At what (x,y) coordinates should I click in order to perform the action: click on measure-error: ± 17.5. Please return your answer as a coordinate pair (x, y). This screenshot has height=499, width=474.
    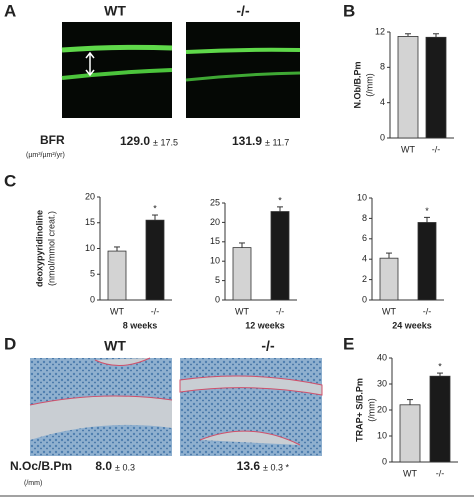
    Looking at the image, I should click on (165, 142).